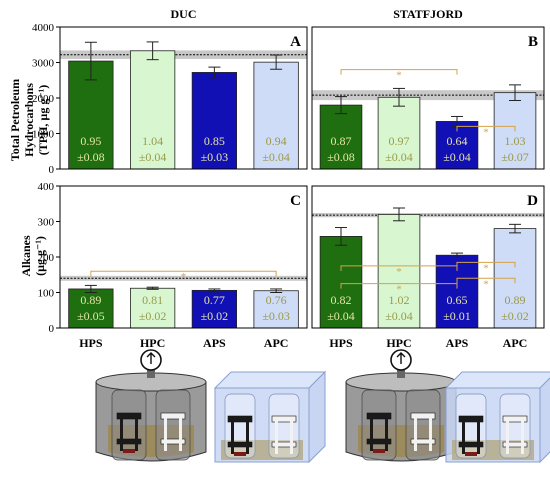  Describe the element at coordinates (532, 201) in the screenshot. I see `panel-letter: D` at that location.